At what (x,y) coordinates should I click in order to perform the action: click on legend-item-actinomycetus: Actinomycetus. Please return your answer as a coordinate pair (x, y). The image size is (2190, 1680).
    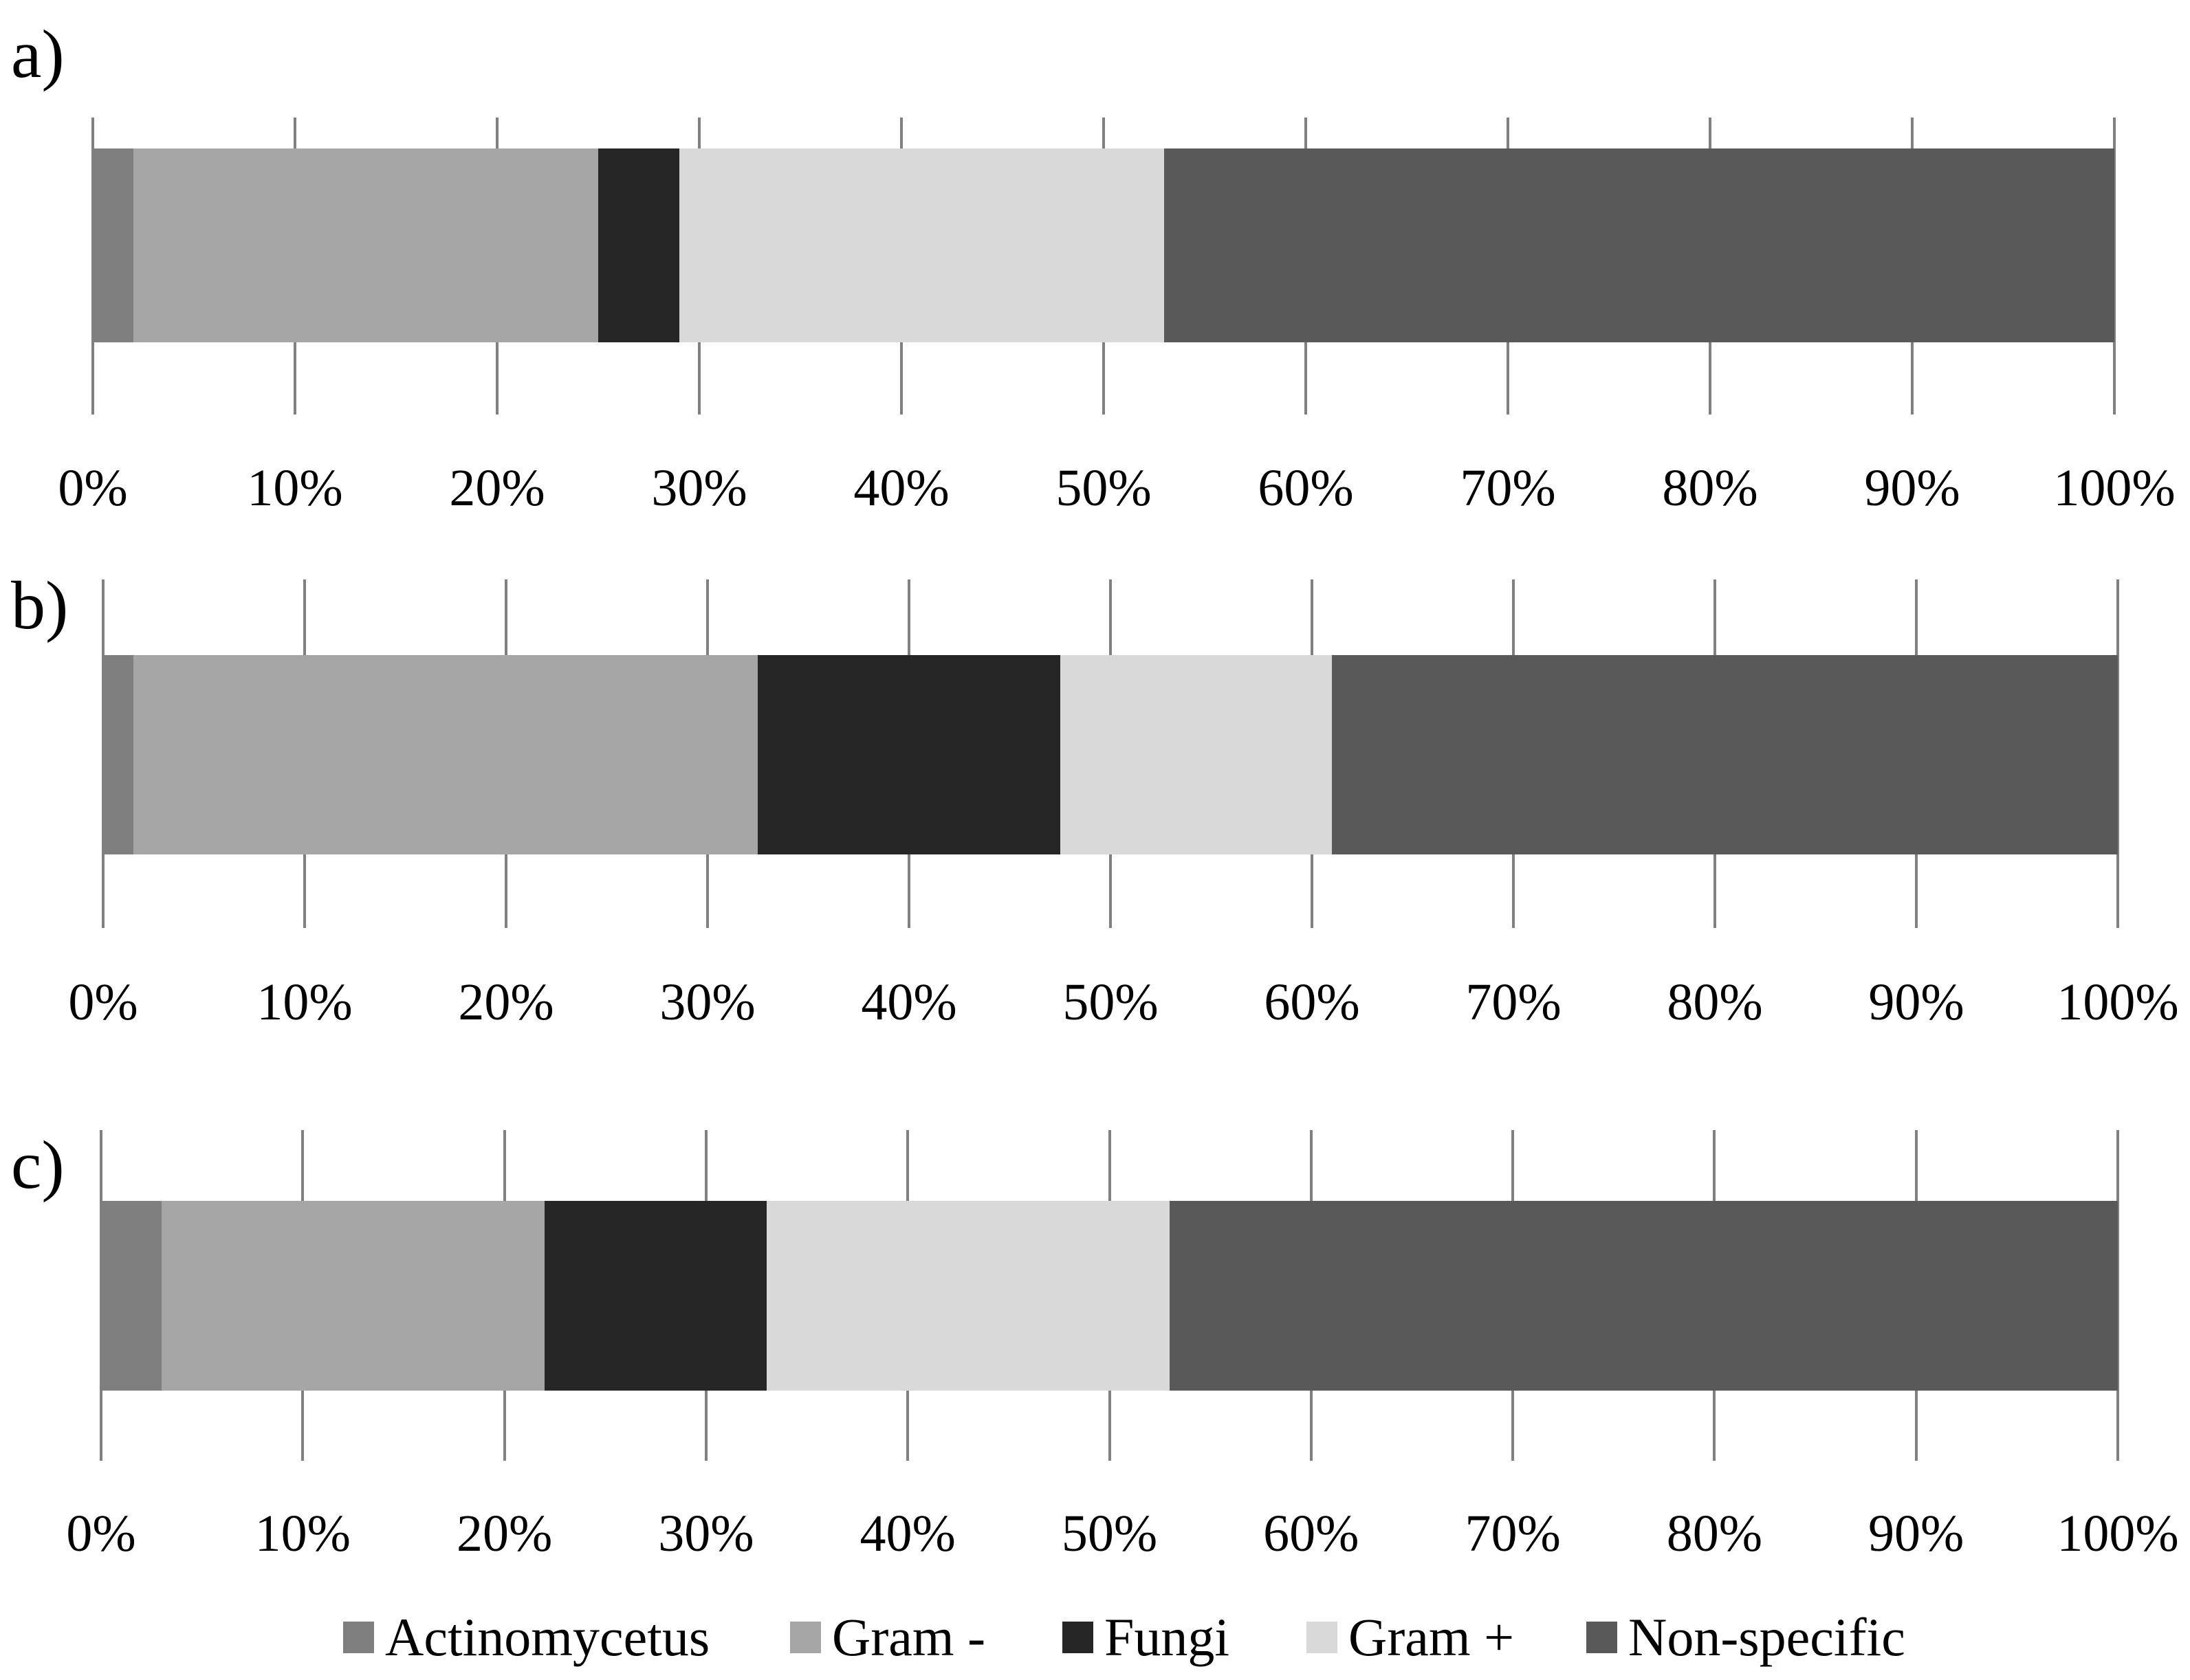
    Looking at the image, I should click on (526, 1637).